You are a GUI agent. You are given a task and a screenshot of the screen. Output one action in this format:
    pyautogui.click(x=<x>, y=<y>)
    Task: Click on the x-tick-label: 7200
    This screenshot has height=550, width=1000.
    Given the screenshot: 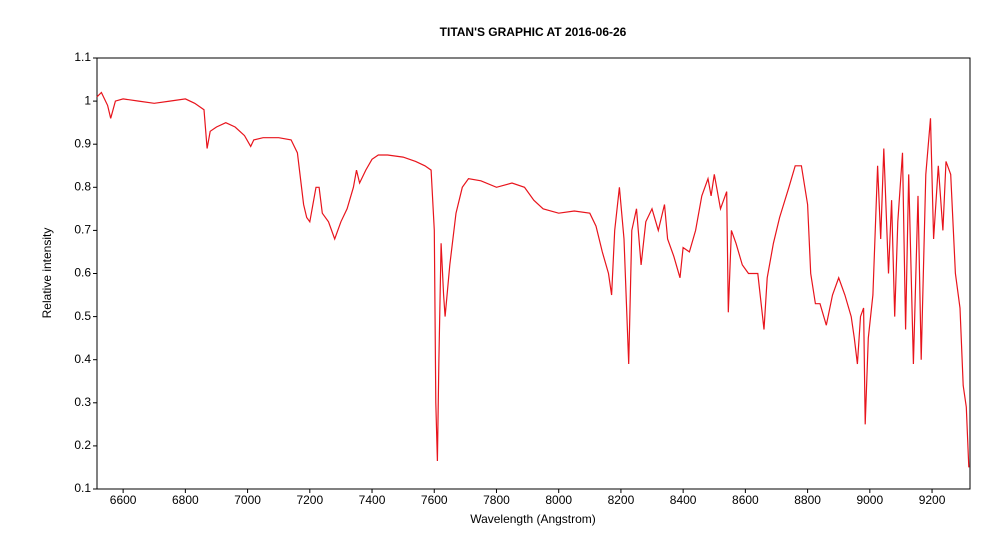 What is the action you would take?
    pyautogui.click(x=309, y=500)
    